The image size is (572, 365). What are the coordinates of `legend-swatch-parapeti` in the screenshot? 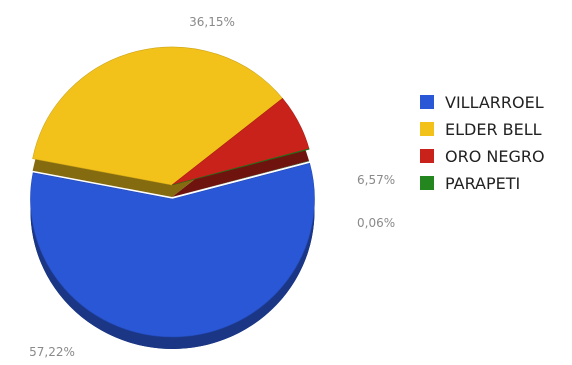 It's located at (427, 183).